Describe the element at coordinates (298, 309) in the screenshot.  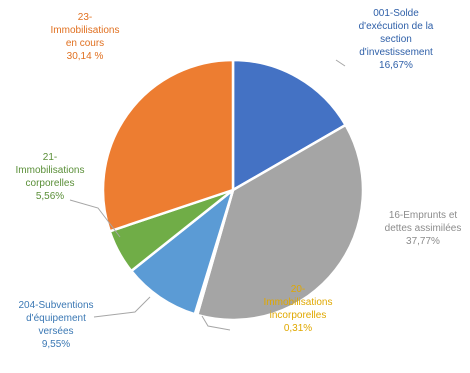
I see `slice-label-2: 20- Immobilisations incorporelles 0,31%` at that location.